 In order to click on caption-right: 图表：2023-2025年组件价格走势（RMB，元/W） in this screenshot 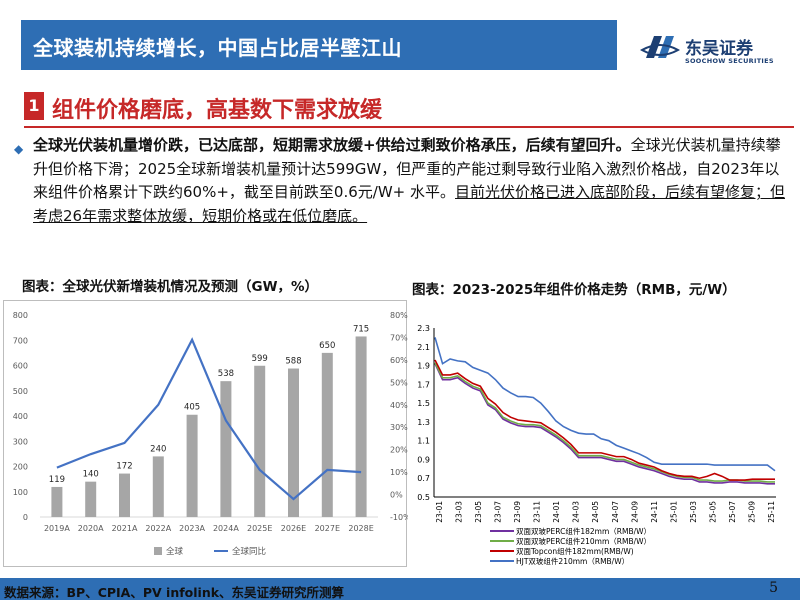, I will do `click(574, 290)`.